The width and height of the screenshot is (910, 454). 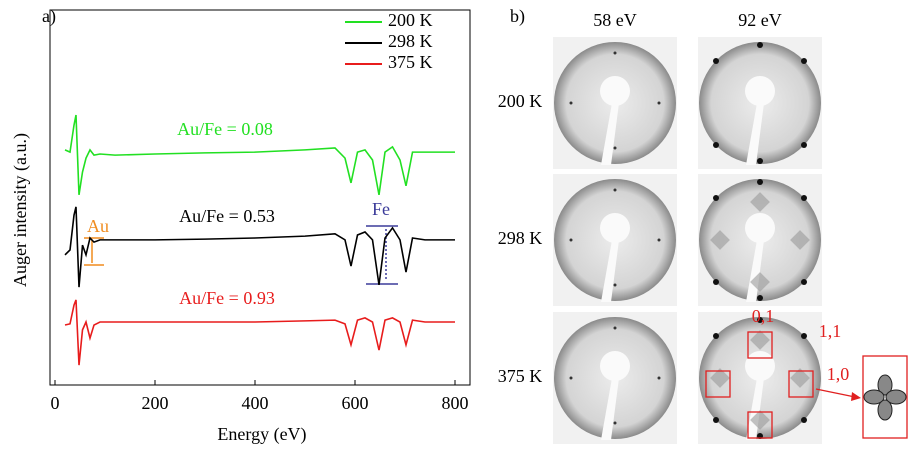 What do you see at coordinates (763, 316) in the screenshot?
I see `spot-label: 0,1` at bounding box center [763, 316].